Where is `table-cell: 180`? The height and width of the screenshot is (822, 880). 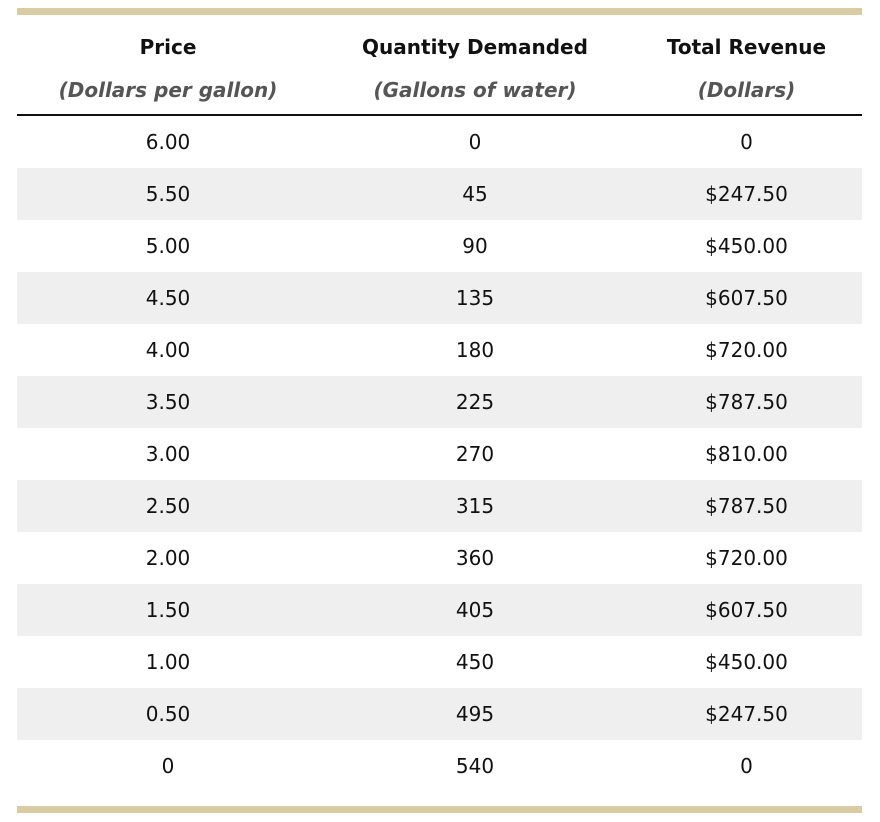
table-cell: 180 is located at coordinates (475, 350).